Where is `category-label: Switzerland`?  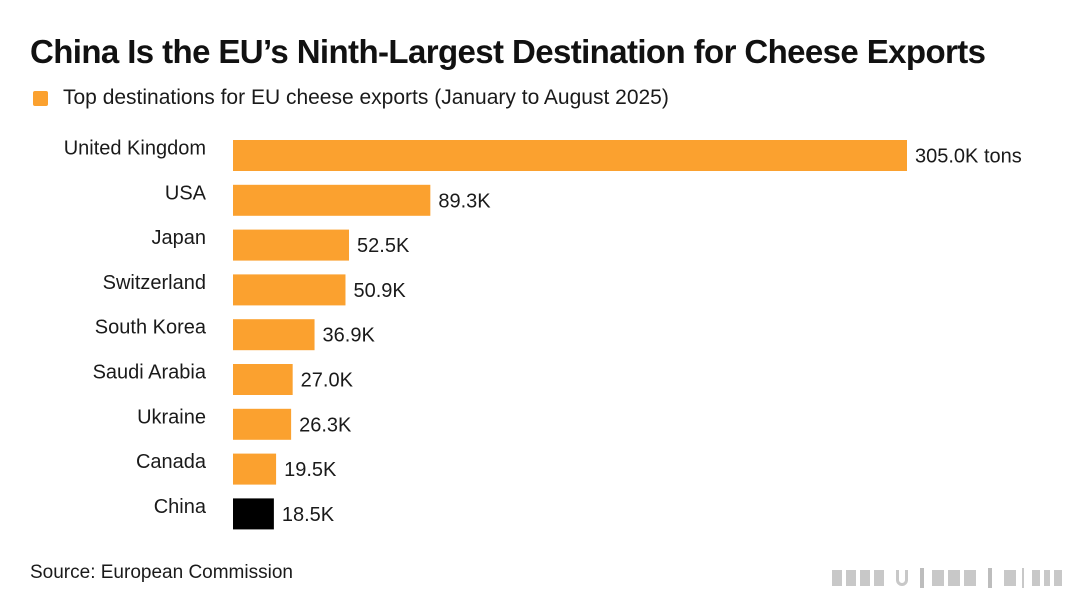
category-label: Switzerland is located at coordinates (154, 283).